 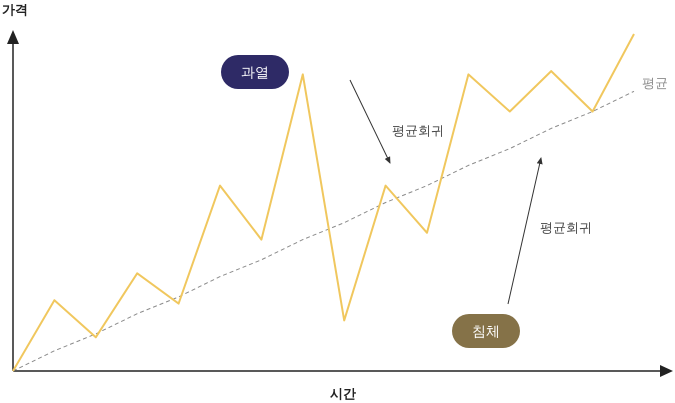 I want to click on y-axis-title: 가격, so click(x=15, y=10).